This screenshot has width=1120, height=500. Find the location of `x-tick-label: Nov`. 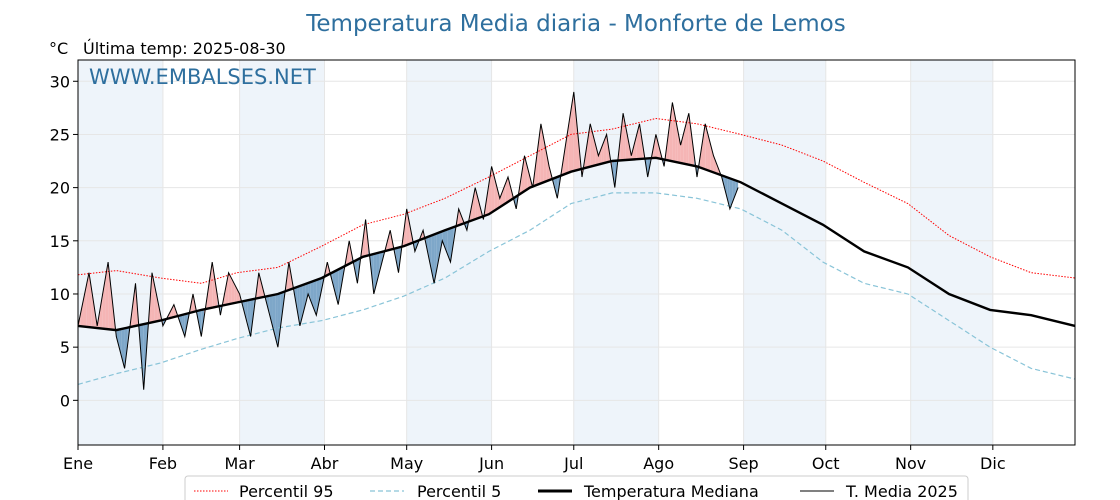

x-tick-label: Nov is located at coordinates (910, 463).